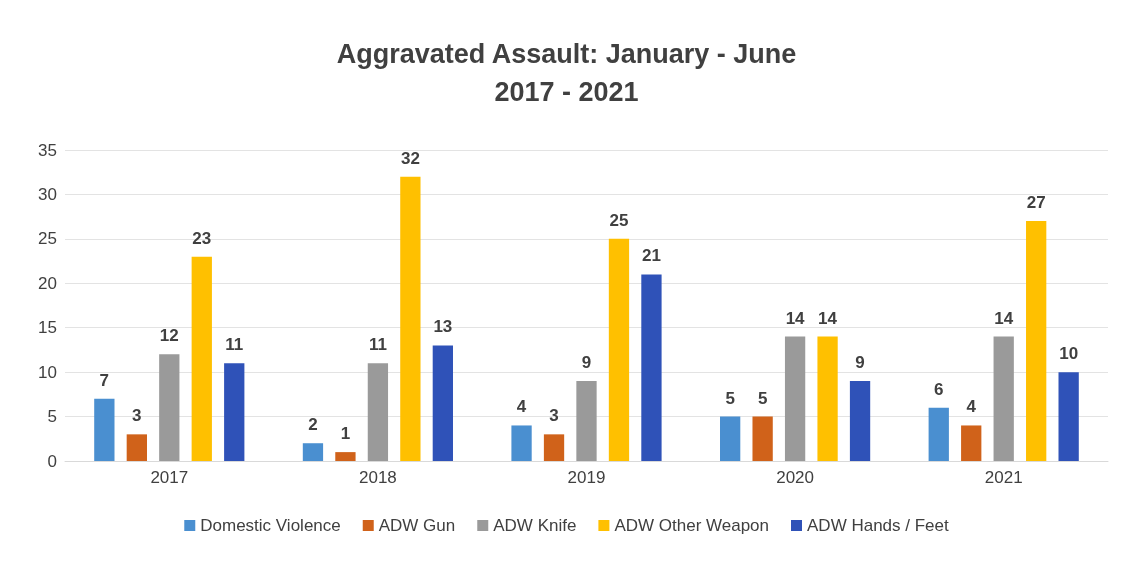  I want to click on y-tick-label: 25, so click(47, 239).